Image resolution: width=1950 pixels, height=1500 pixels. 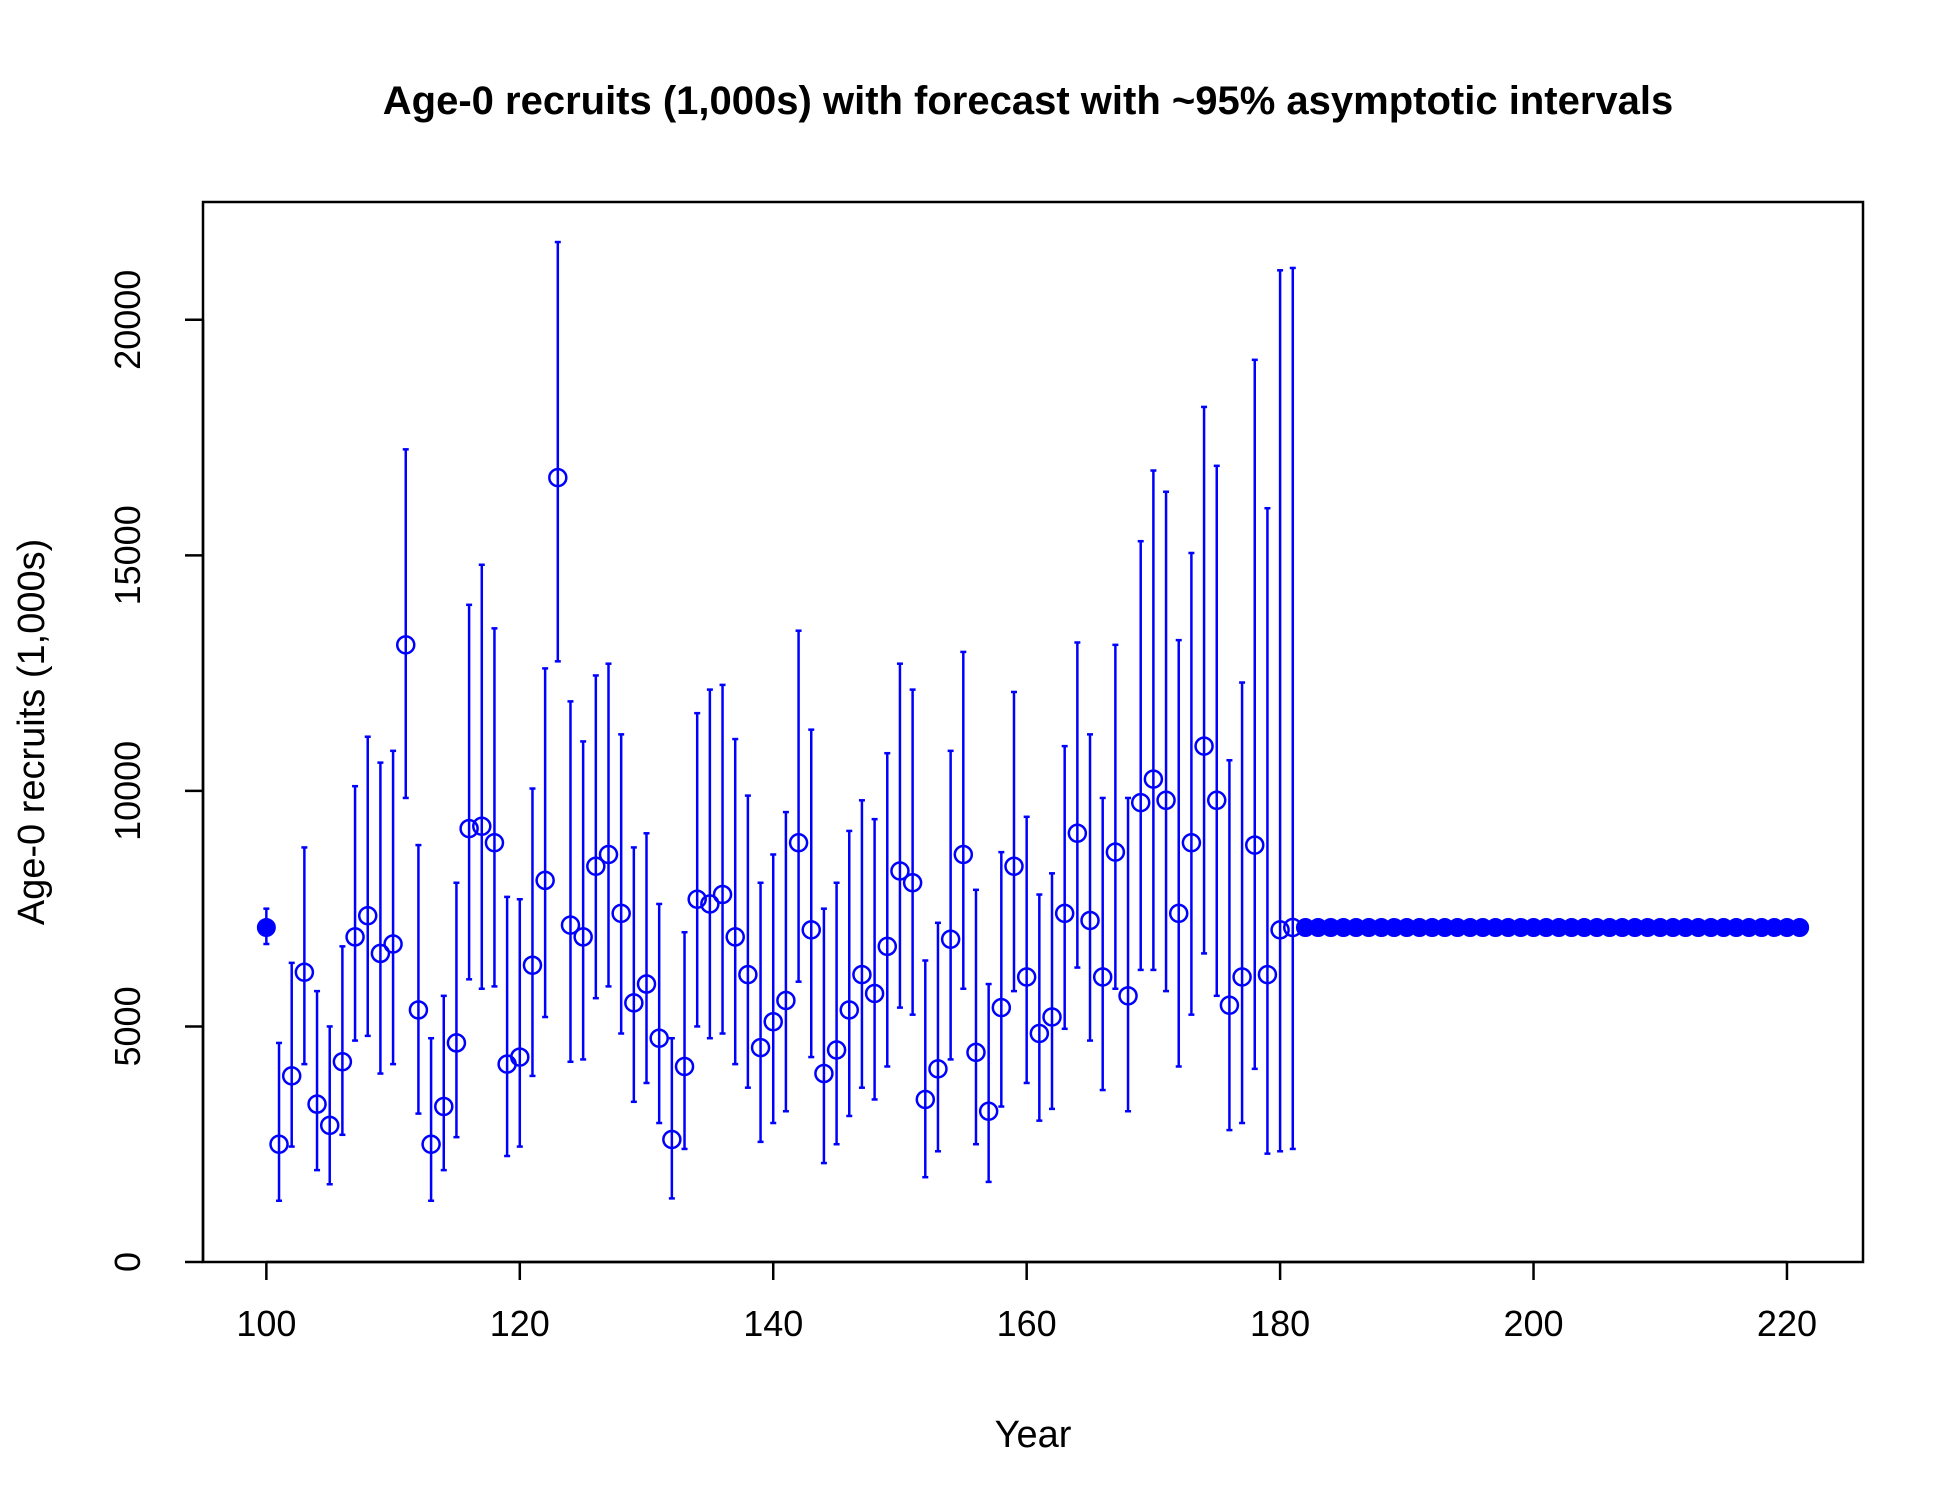 What do you see at coordinates (1033, 1435) in the screenshot?
I see `x-axis-label: Year` at bounding box center [1033, 1435].